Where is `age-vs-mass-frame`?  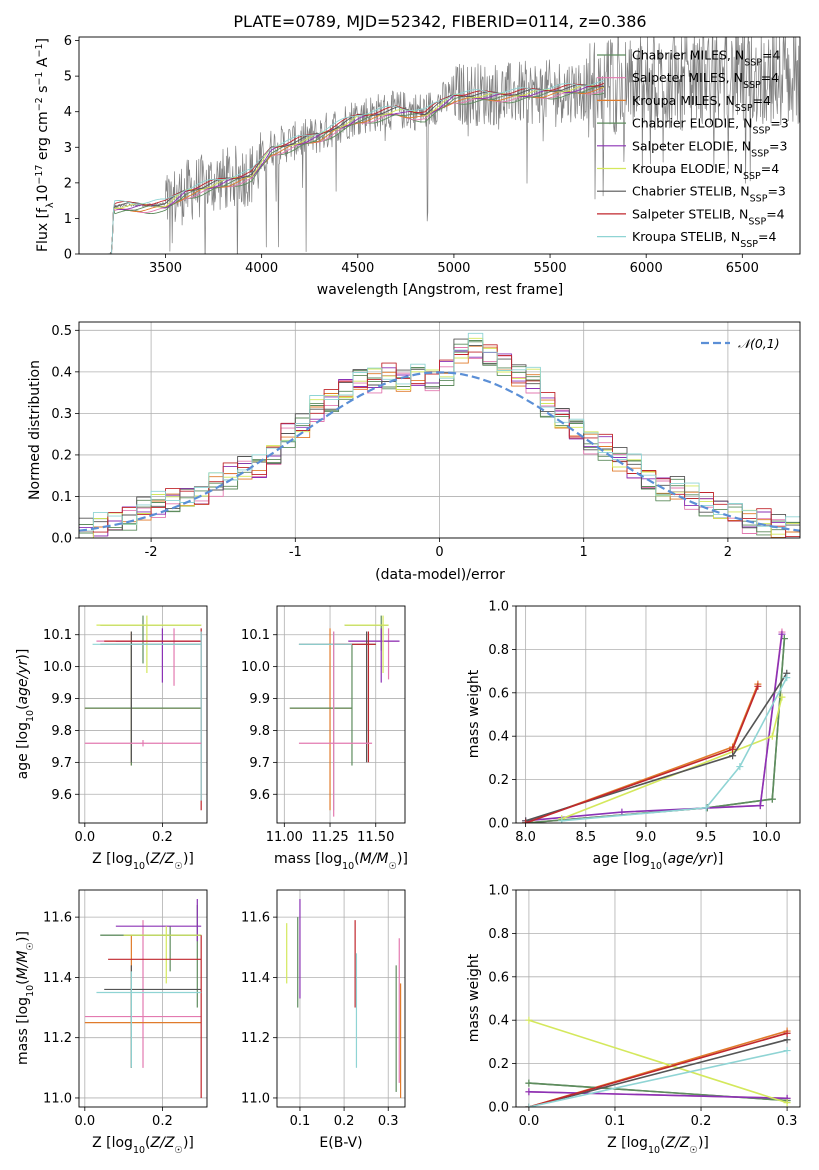 age-vs-mass-frame is located at coordinates (341, 714).